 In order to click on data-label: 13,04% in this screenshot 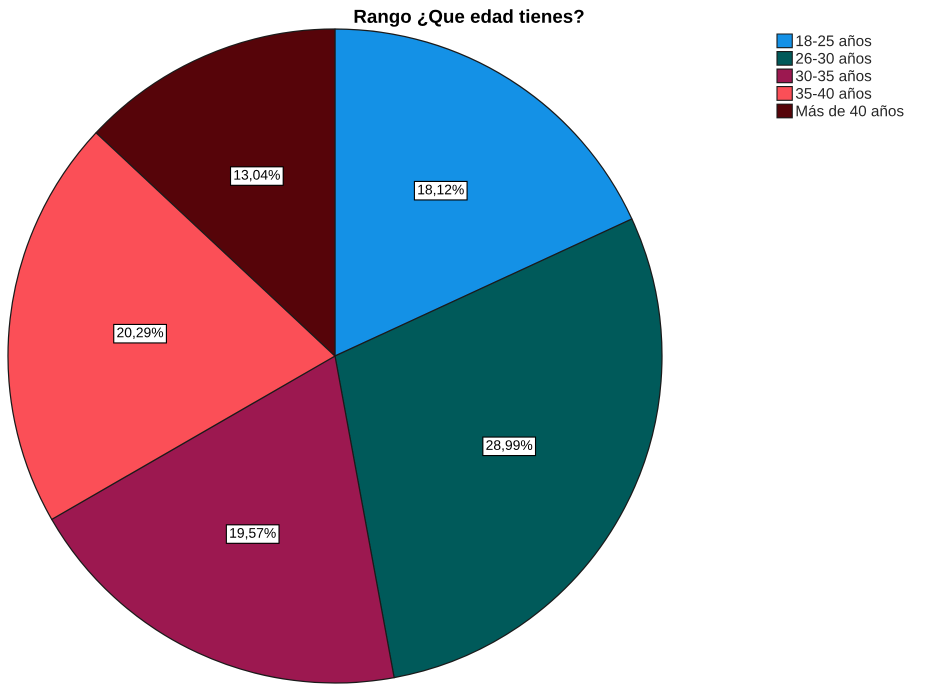, I will do `click(257, 176)`.